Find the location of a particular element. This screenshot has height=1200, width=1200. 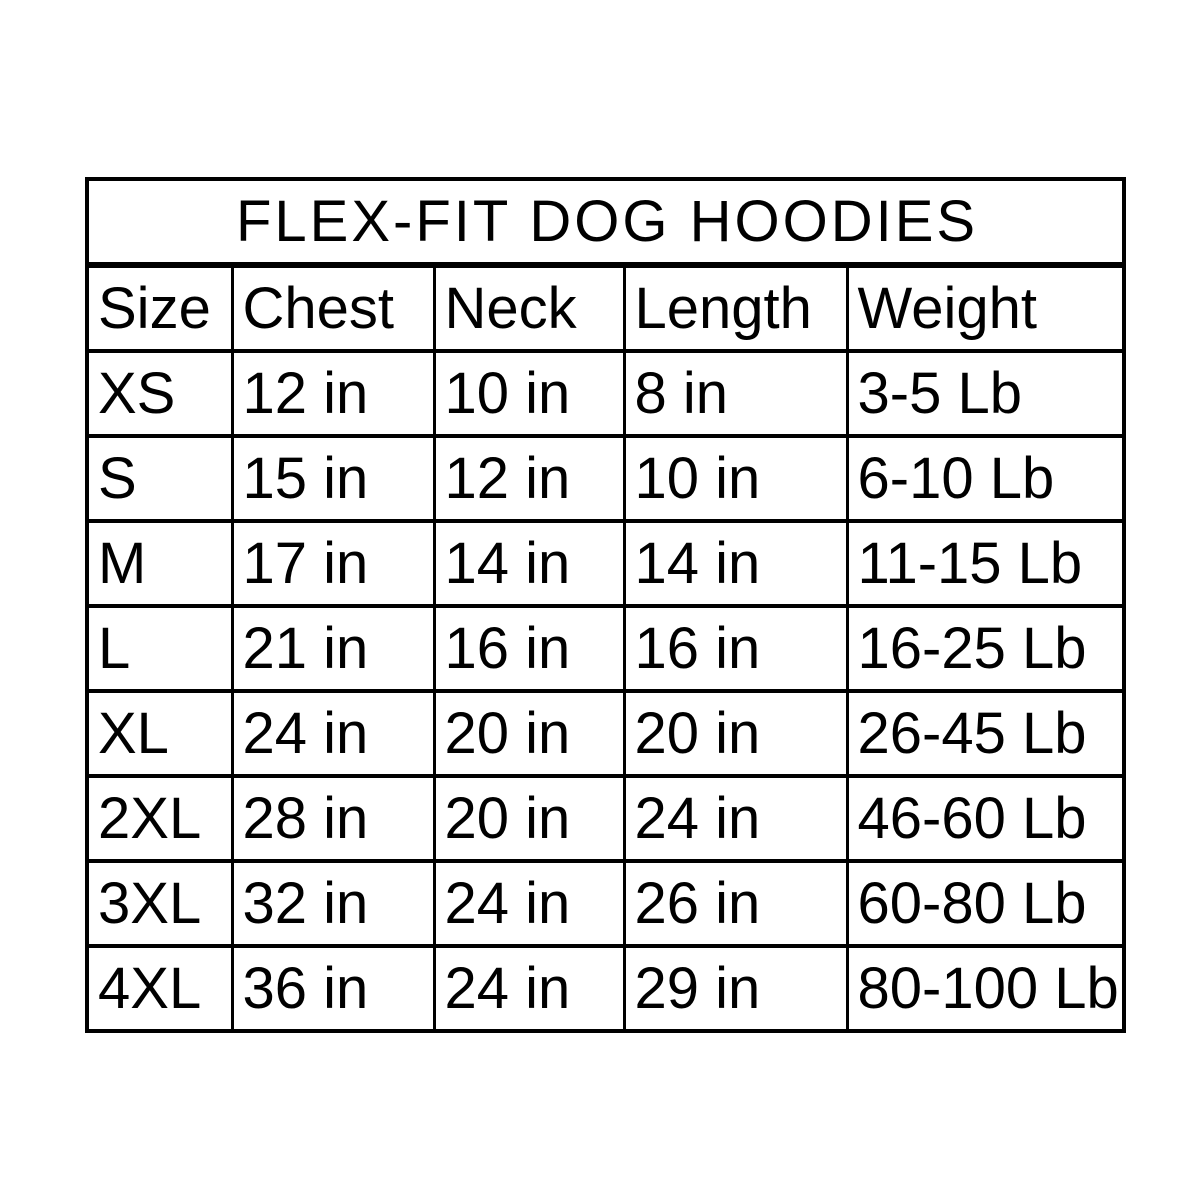

table-cell: 60-80 Lb is located at coordinates (985, 903).